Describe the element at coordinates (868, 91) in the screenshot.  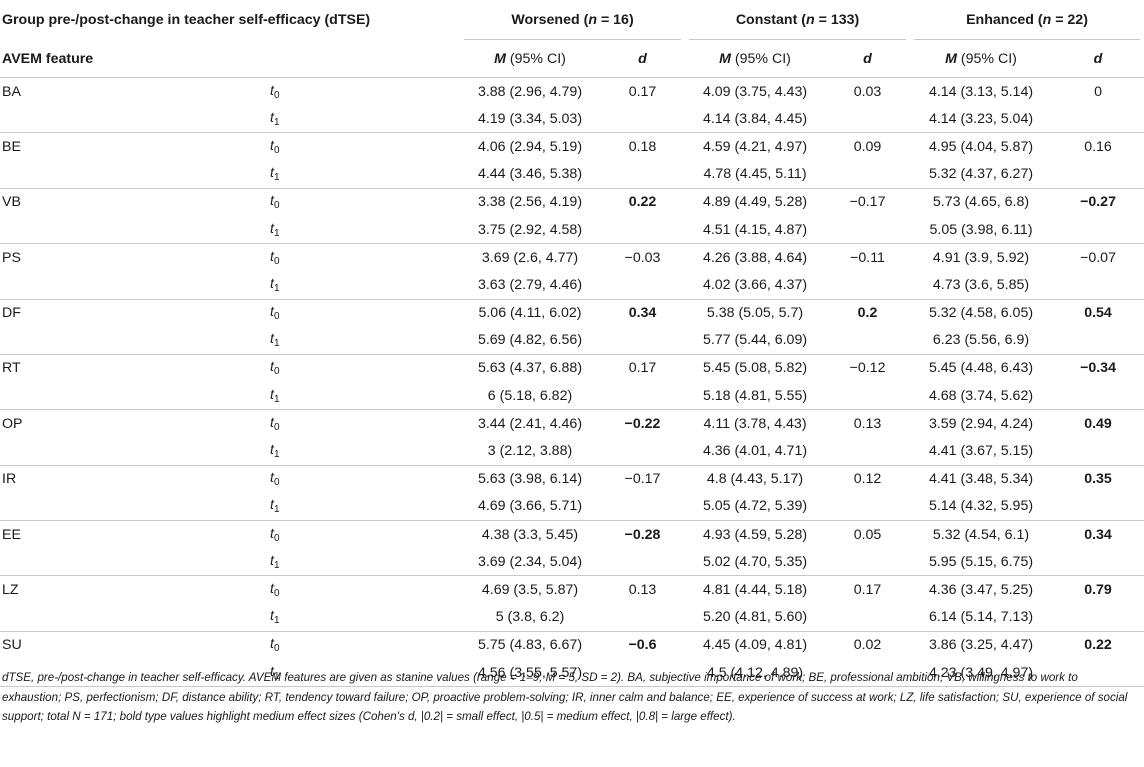
I see `effect-size-constant: 0.03` at that location.